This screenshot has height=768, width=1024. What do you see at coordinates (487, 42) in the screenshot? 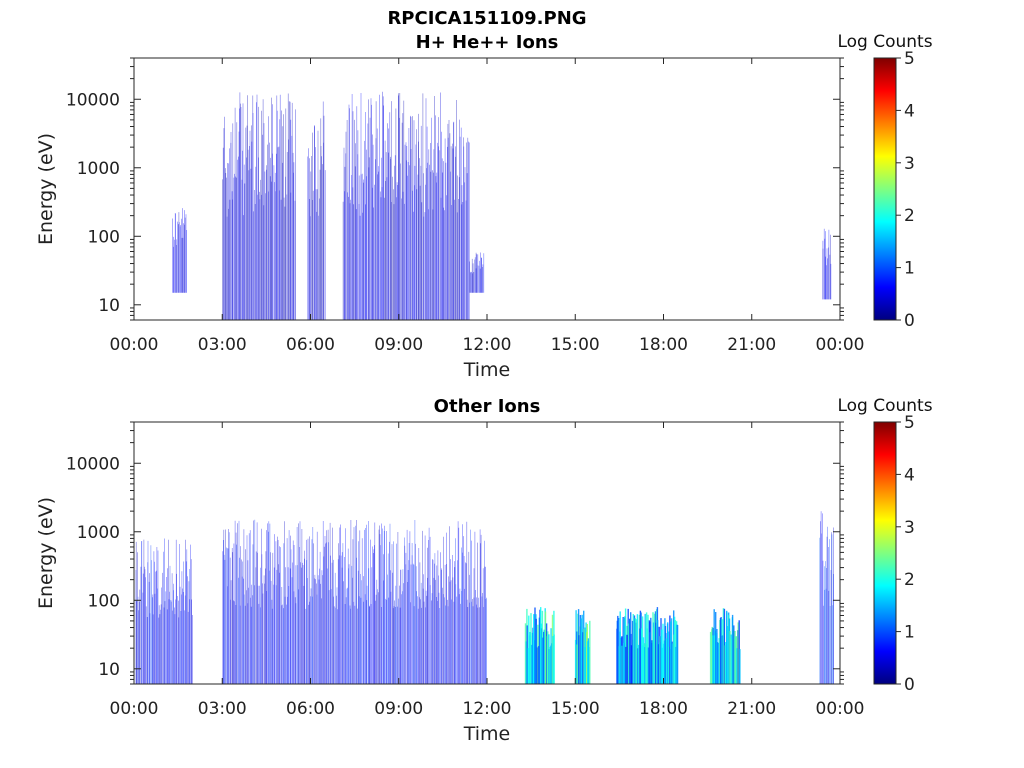
I see `panel-title: H+ He++ Ions` at bounding box center [487, 42].